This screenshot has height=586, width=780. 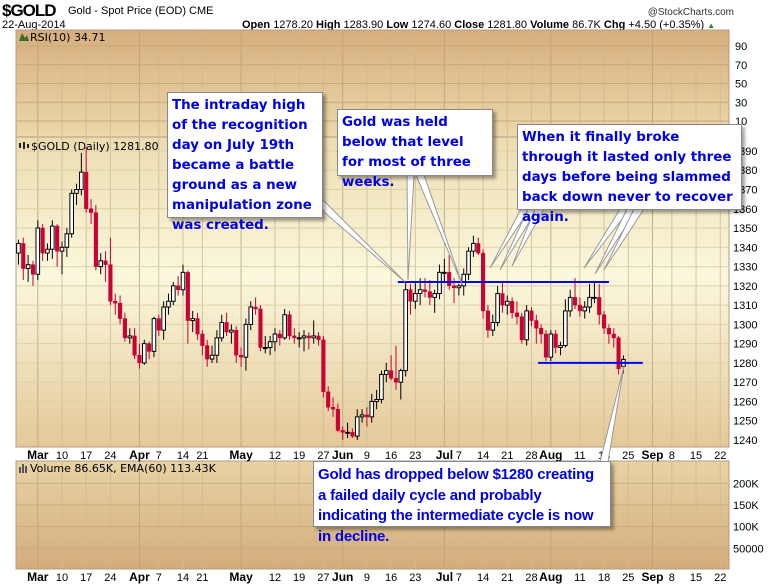 What do you see at coordinates (275, 456) in the screenshot?
I see `x-tick-label: 12` at bounding box center [275, 456].